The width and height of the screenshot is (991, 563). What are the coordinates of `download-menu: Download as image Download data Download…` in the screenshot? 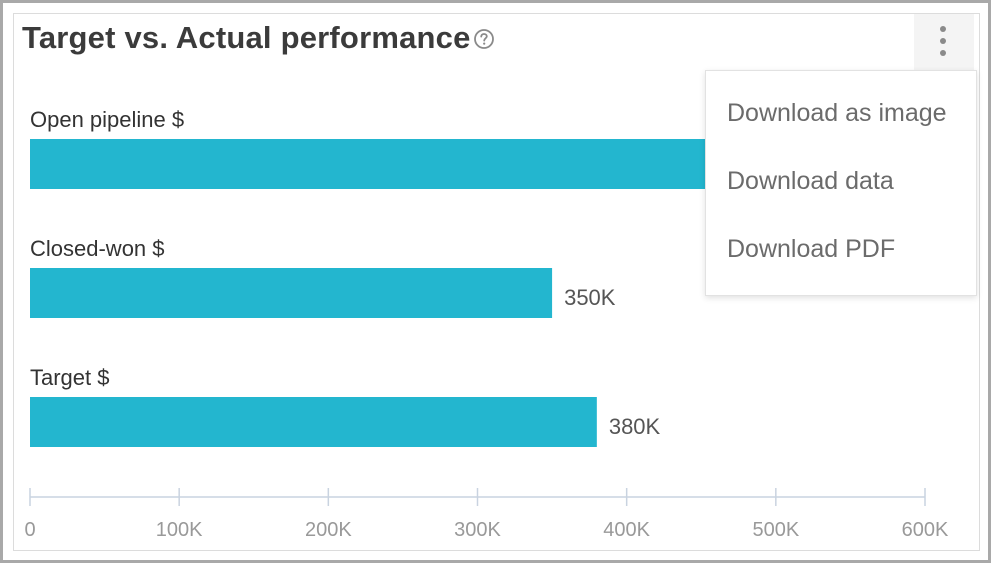 It's located at (841, 183).